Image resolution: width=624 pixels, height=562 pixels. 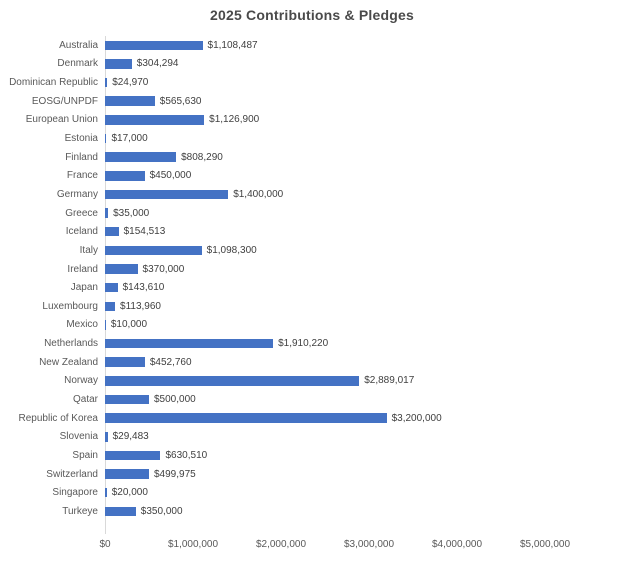 I want to click on chart-row: Dominican Republic $24,970, so click(x=312, y=82).